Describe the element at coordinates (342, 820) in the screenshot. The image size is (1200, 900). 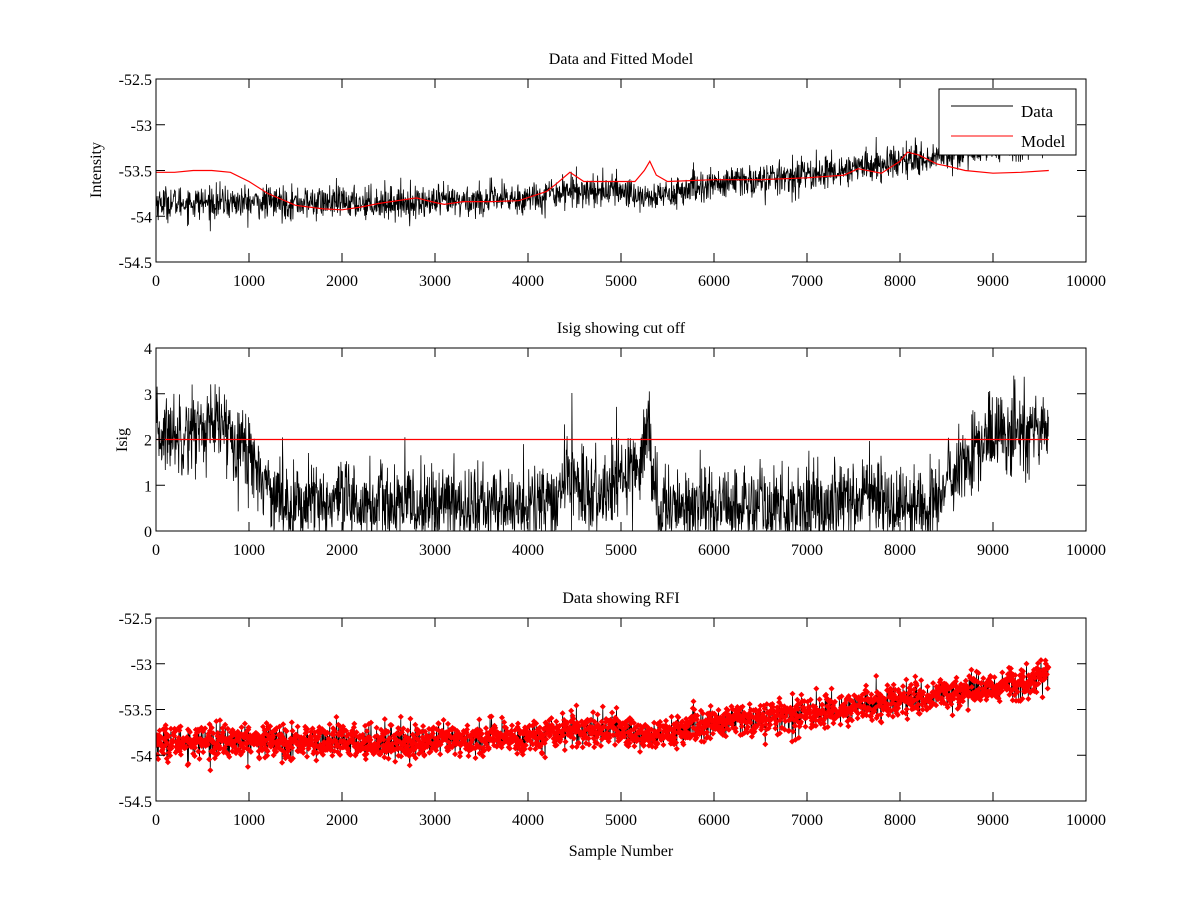
I see `x-tick-label: 2000` at that location.